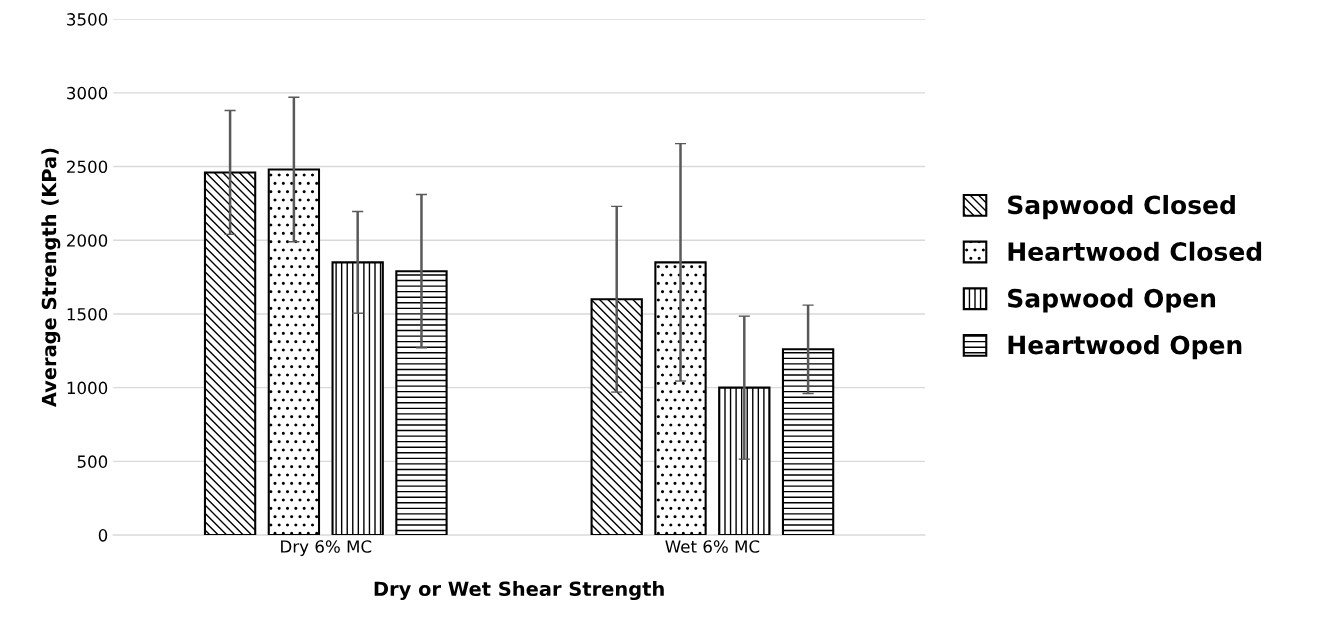 Image resolution: width=1331 pixels, height=637 pixels. Describe the element at coordinates (51, 278) in the screenshot. I see `y-axis-title: Average Strength (KPa)` at that location.